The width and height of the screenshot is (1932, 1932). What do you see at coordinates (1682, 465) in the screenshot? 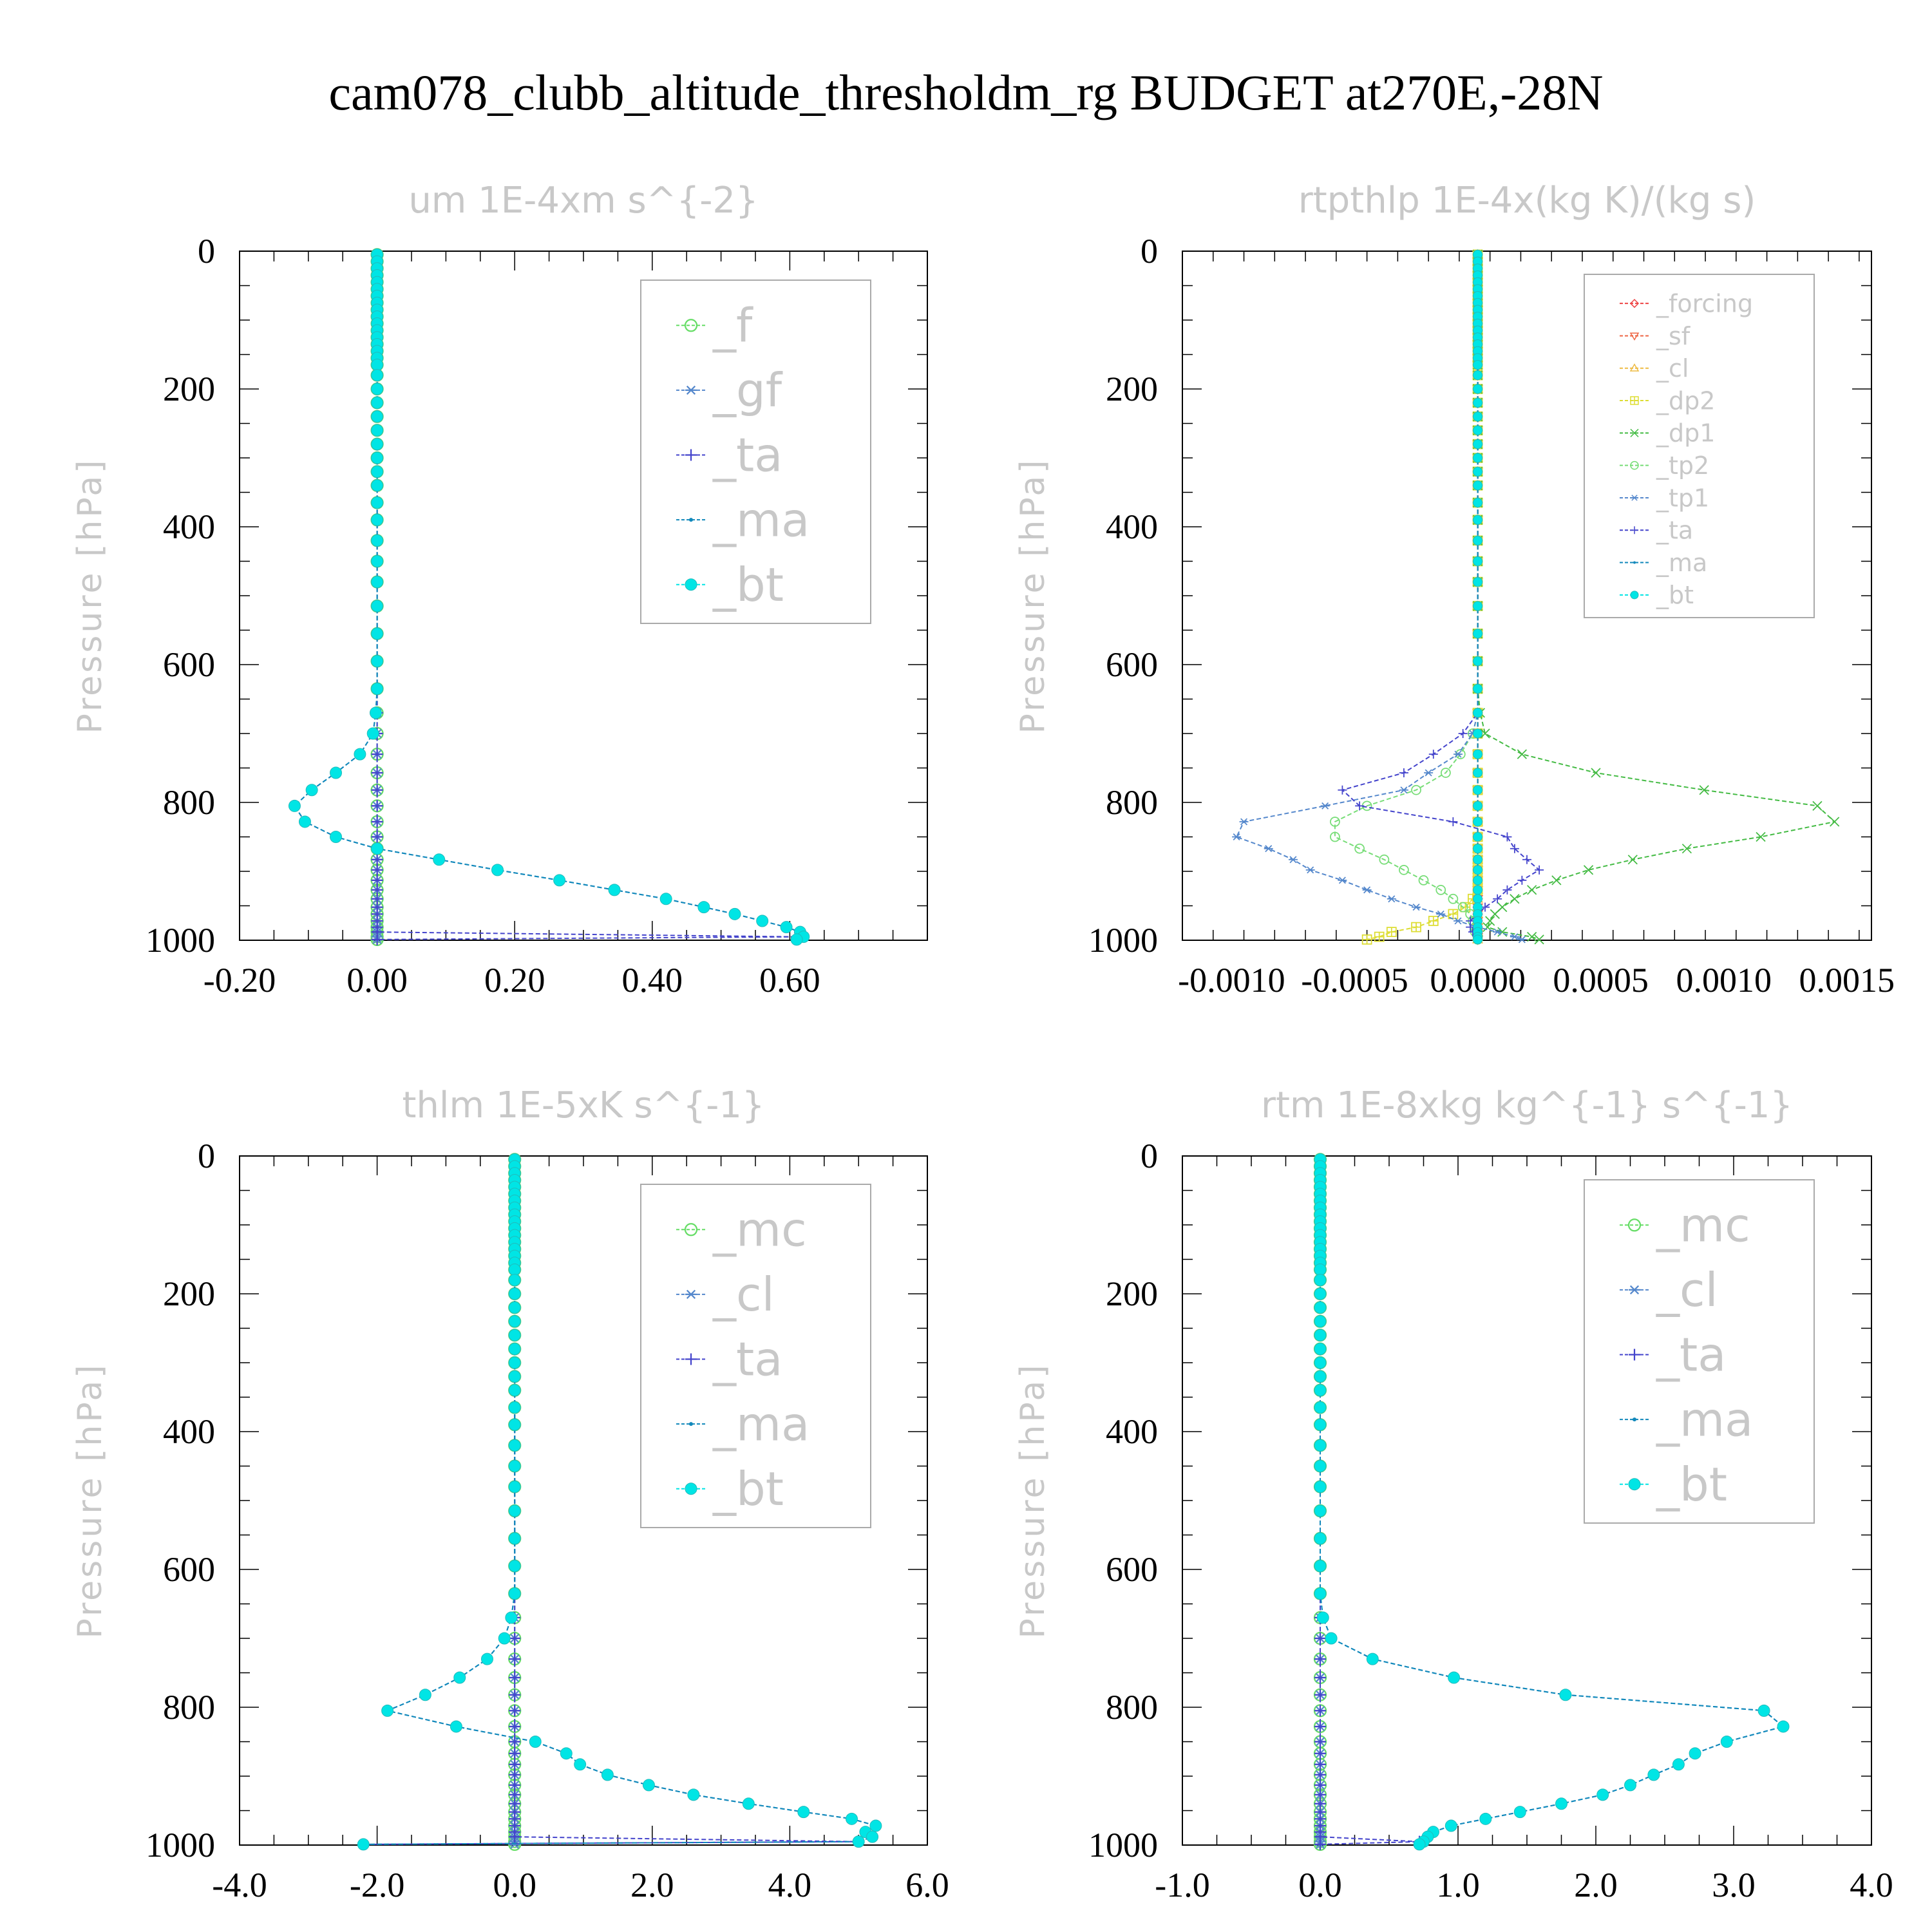
I see `legend-label: _tp2` at bounding box center [1682, 465].